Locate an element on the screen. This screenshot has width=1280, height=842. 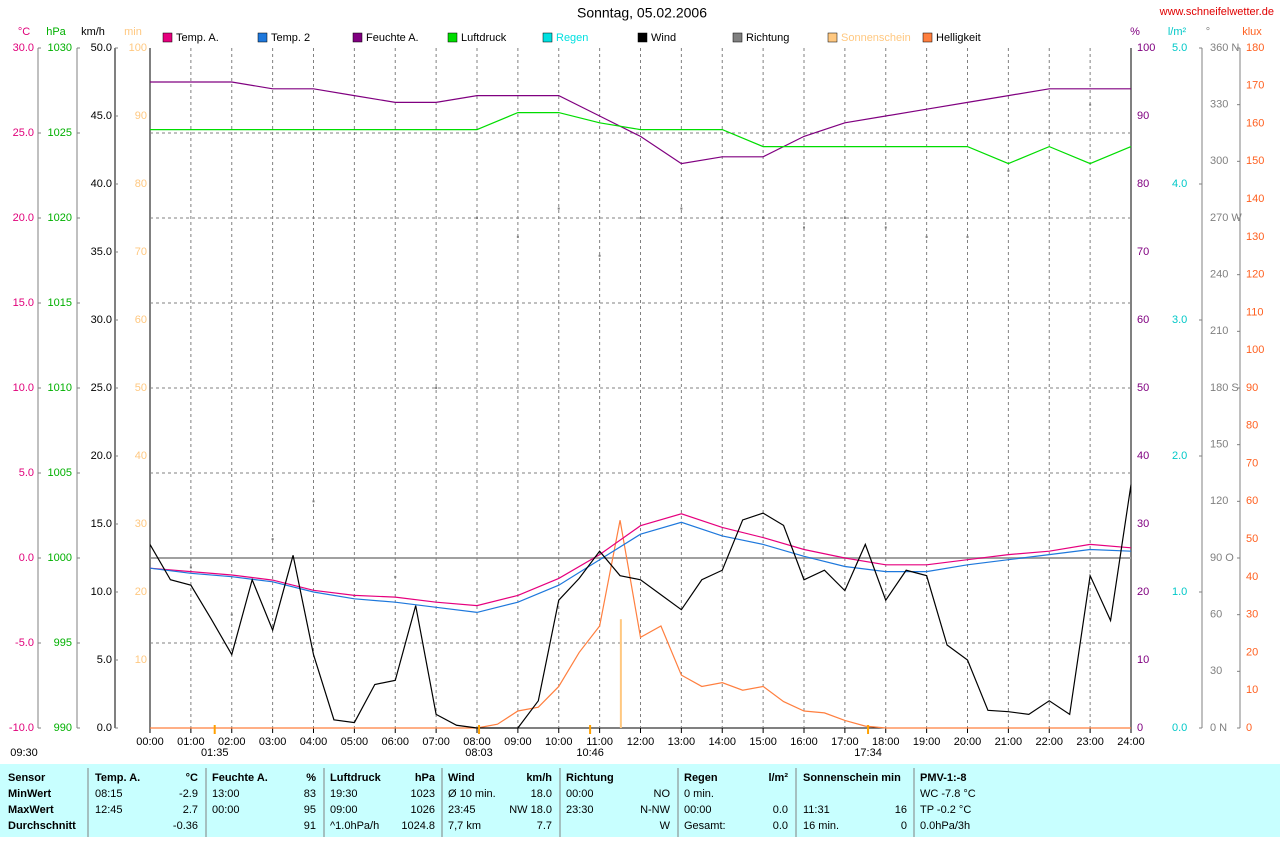
y-tick-label: 50.0 is located at coordinates (101, 48).